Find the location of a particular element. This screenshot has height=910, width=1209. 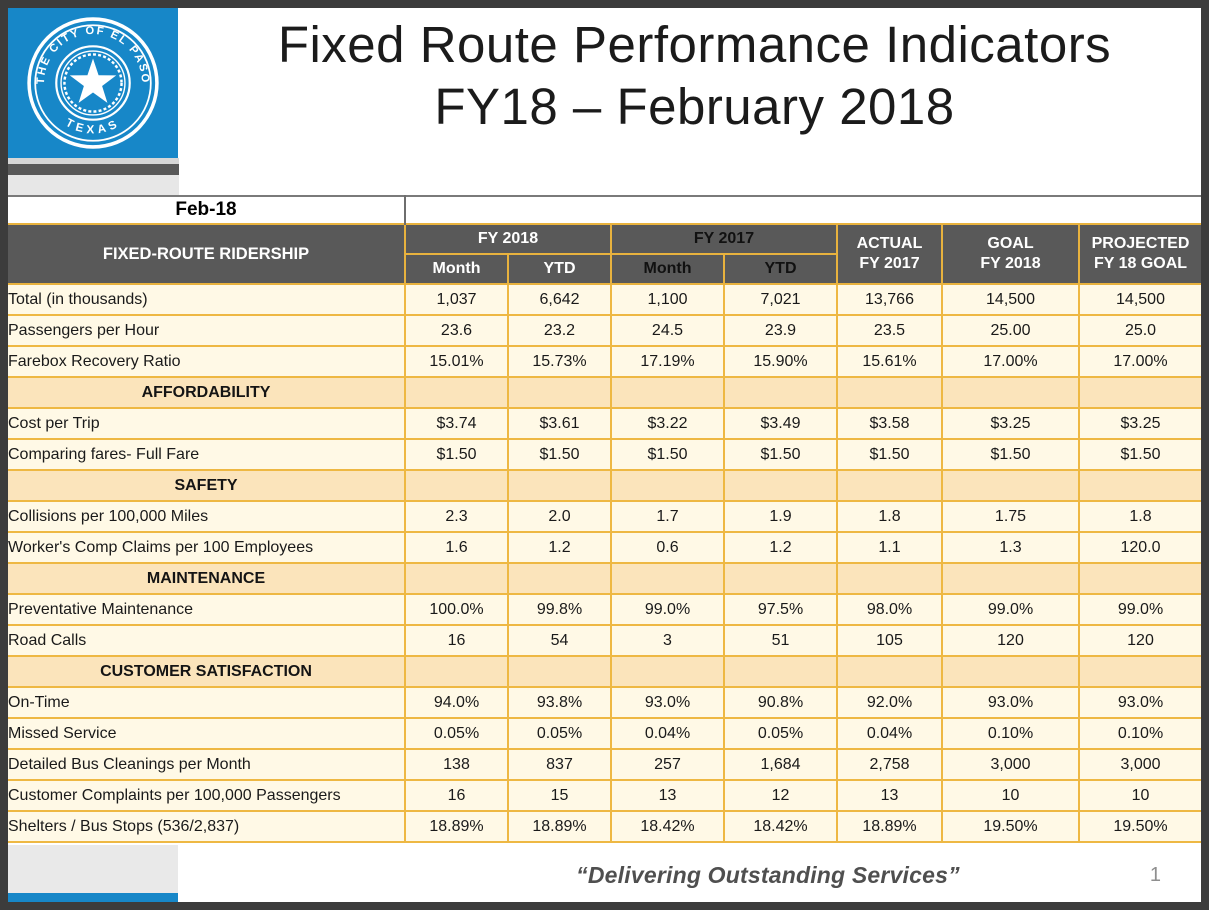

value-cell: 1,100 is located at coordinates (667, 299).